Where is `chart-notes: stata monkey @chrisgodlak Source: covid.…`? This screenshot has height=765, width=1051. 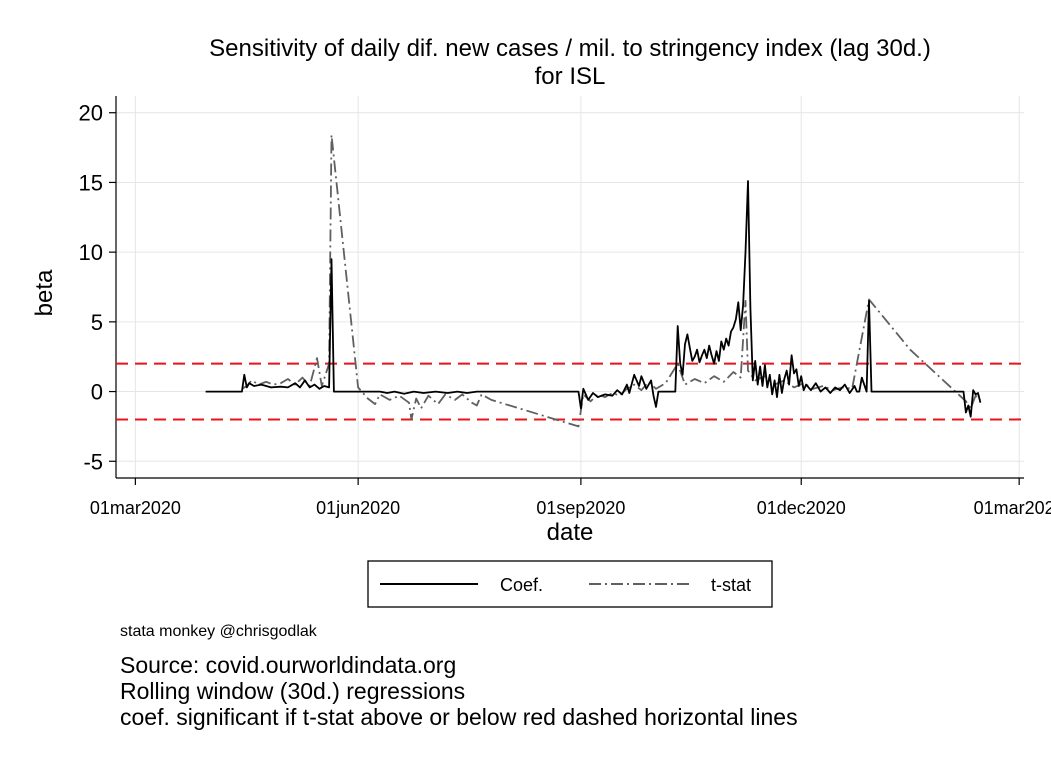 chart-notes: stata monkey @chrisgodlak Source: covid.… is located at coordinates (459, 677).